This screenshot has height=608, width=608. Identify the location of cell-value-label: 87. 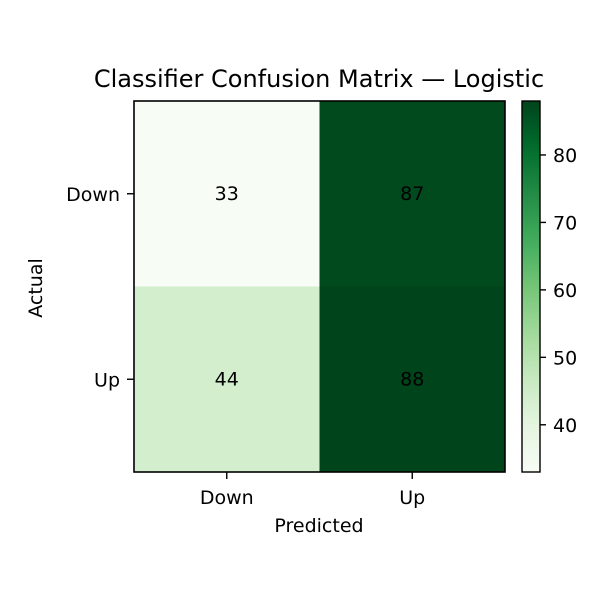
(412, 194).